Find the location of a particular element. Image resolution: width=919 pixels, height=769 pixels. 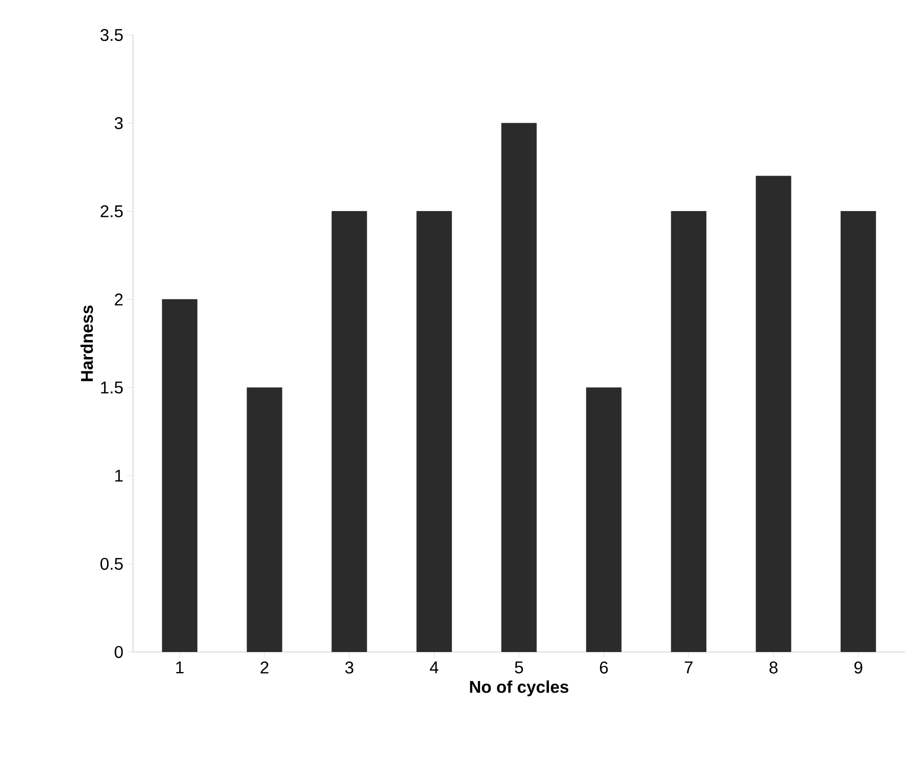

y-axis-title: Hardness is located at coordinates (86, 343).